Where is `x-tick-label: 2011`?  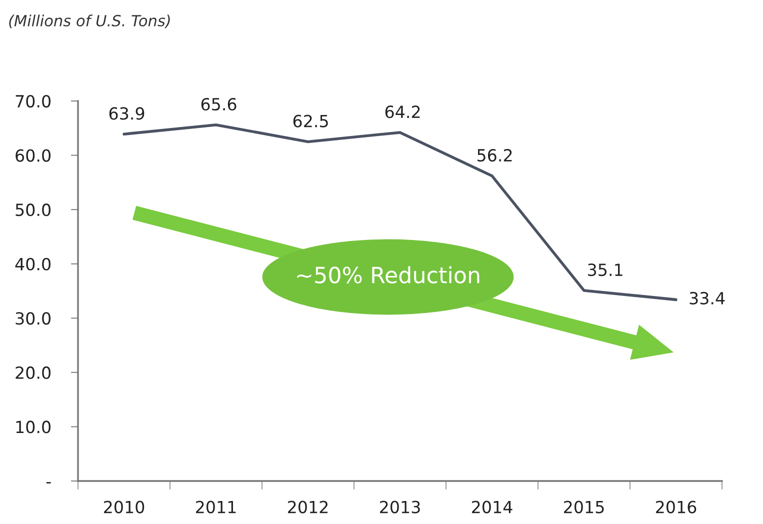 x-tick-label: 2011 is located at coordinates (216, 507).